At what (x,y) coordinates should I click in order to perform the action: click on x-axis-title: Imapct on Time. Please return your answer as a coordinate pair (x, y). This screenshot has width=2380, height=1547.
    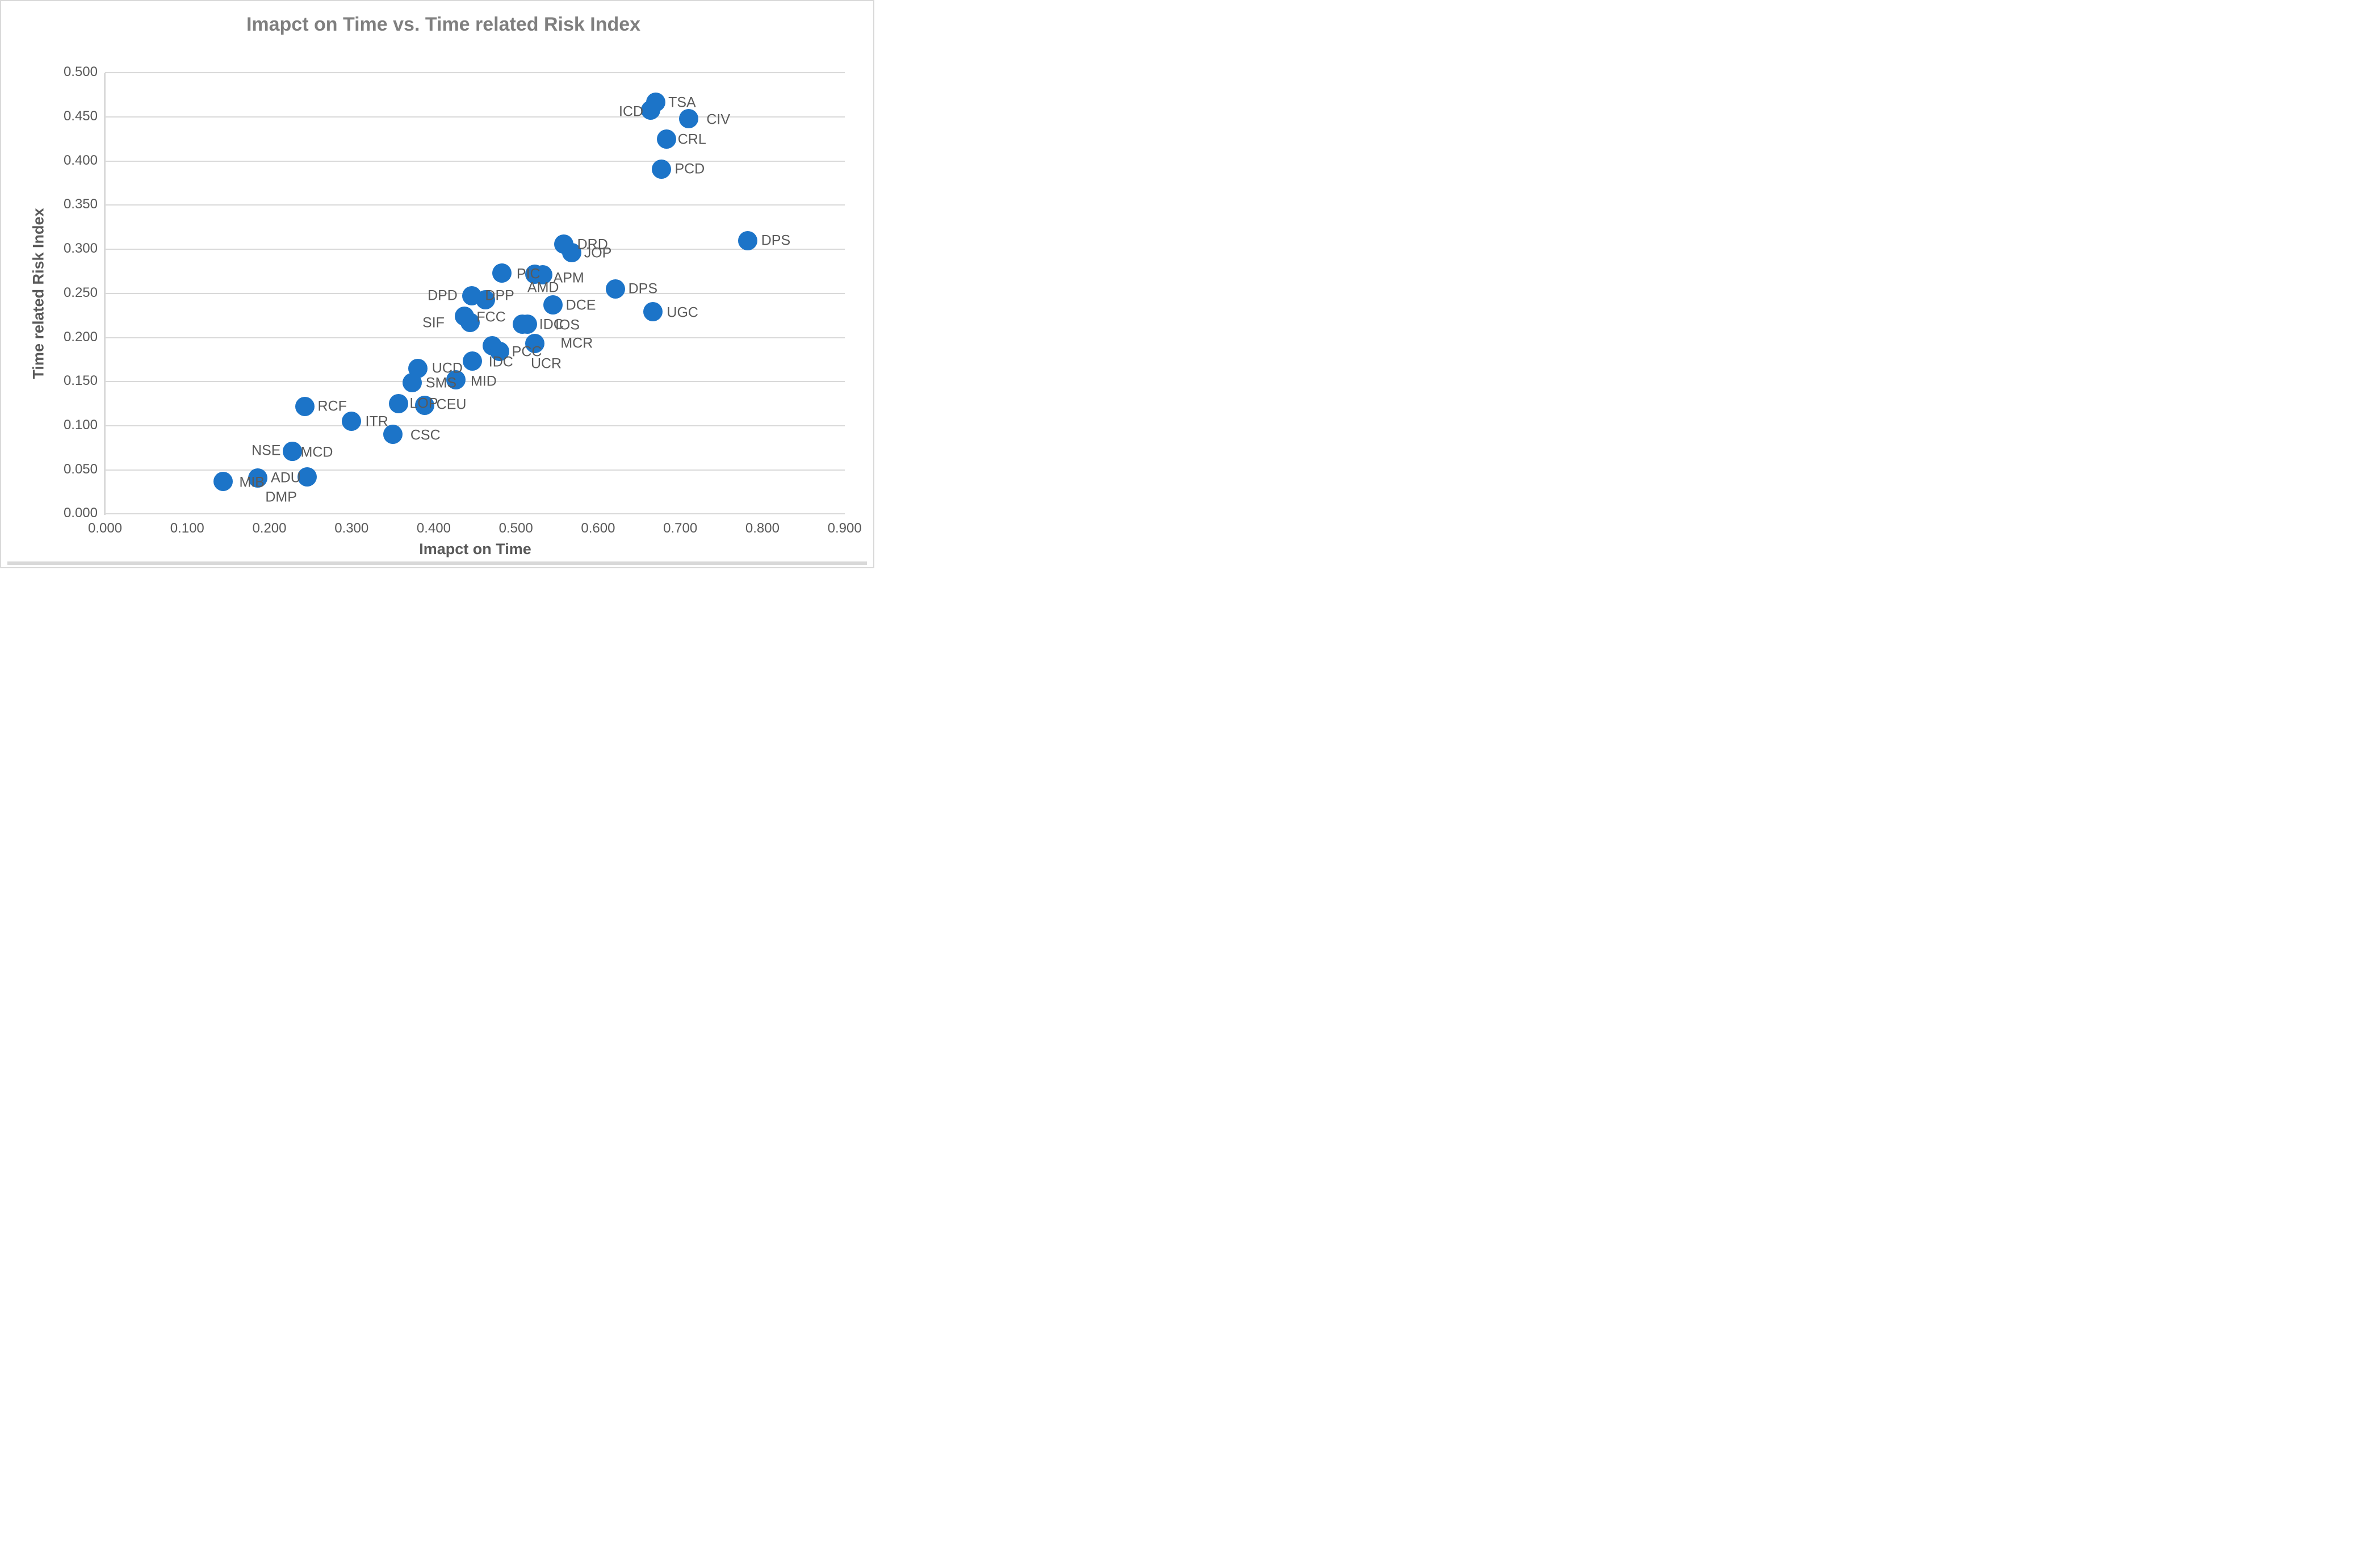
    Looking at the image, I should click on (475, 548).